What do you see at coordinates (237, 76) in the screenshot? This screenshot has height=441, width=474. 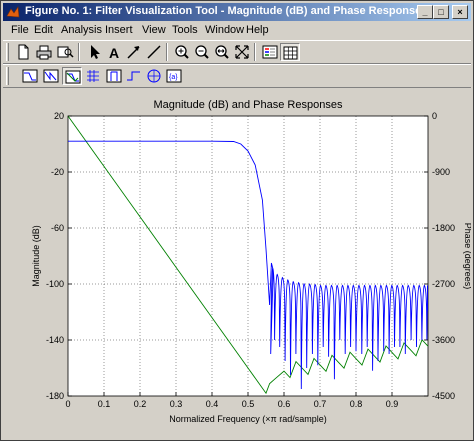 I see `fvtool-toolbar: {a}` at bounding box center [237, 76].